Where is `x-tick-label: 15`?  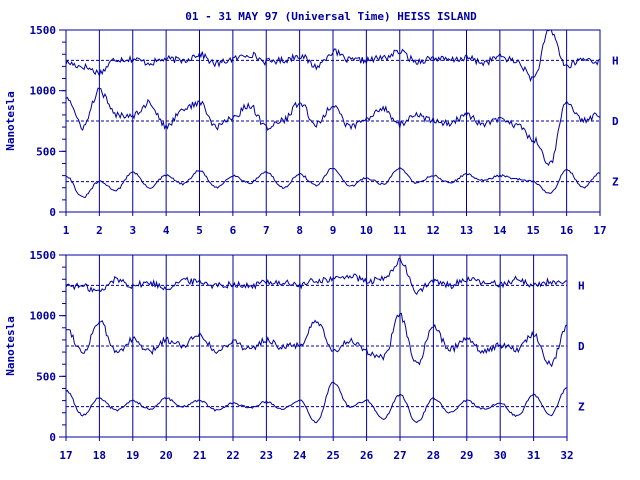 x-tick-label: 15 is located at coordinates (533, 230).